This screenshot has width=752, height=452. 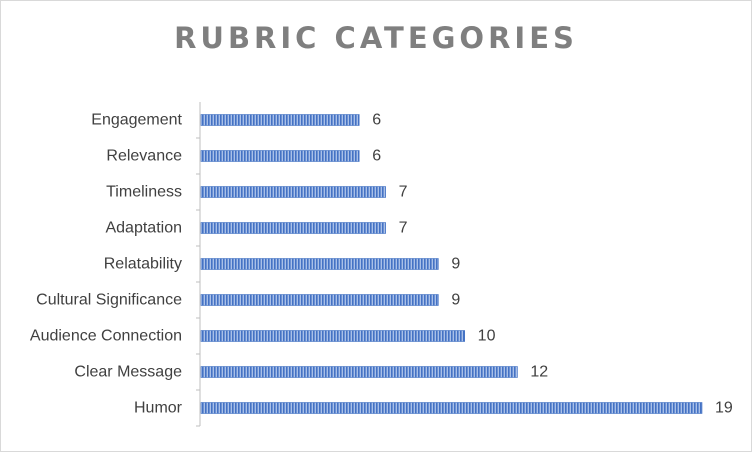 I want to click on bar-clear-message, so click(x=359, y=372).